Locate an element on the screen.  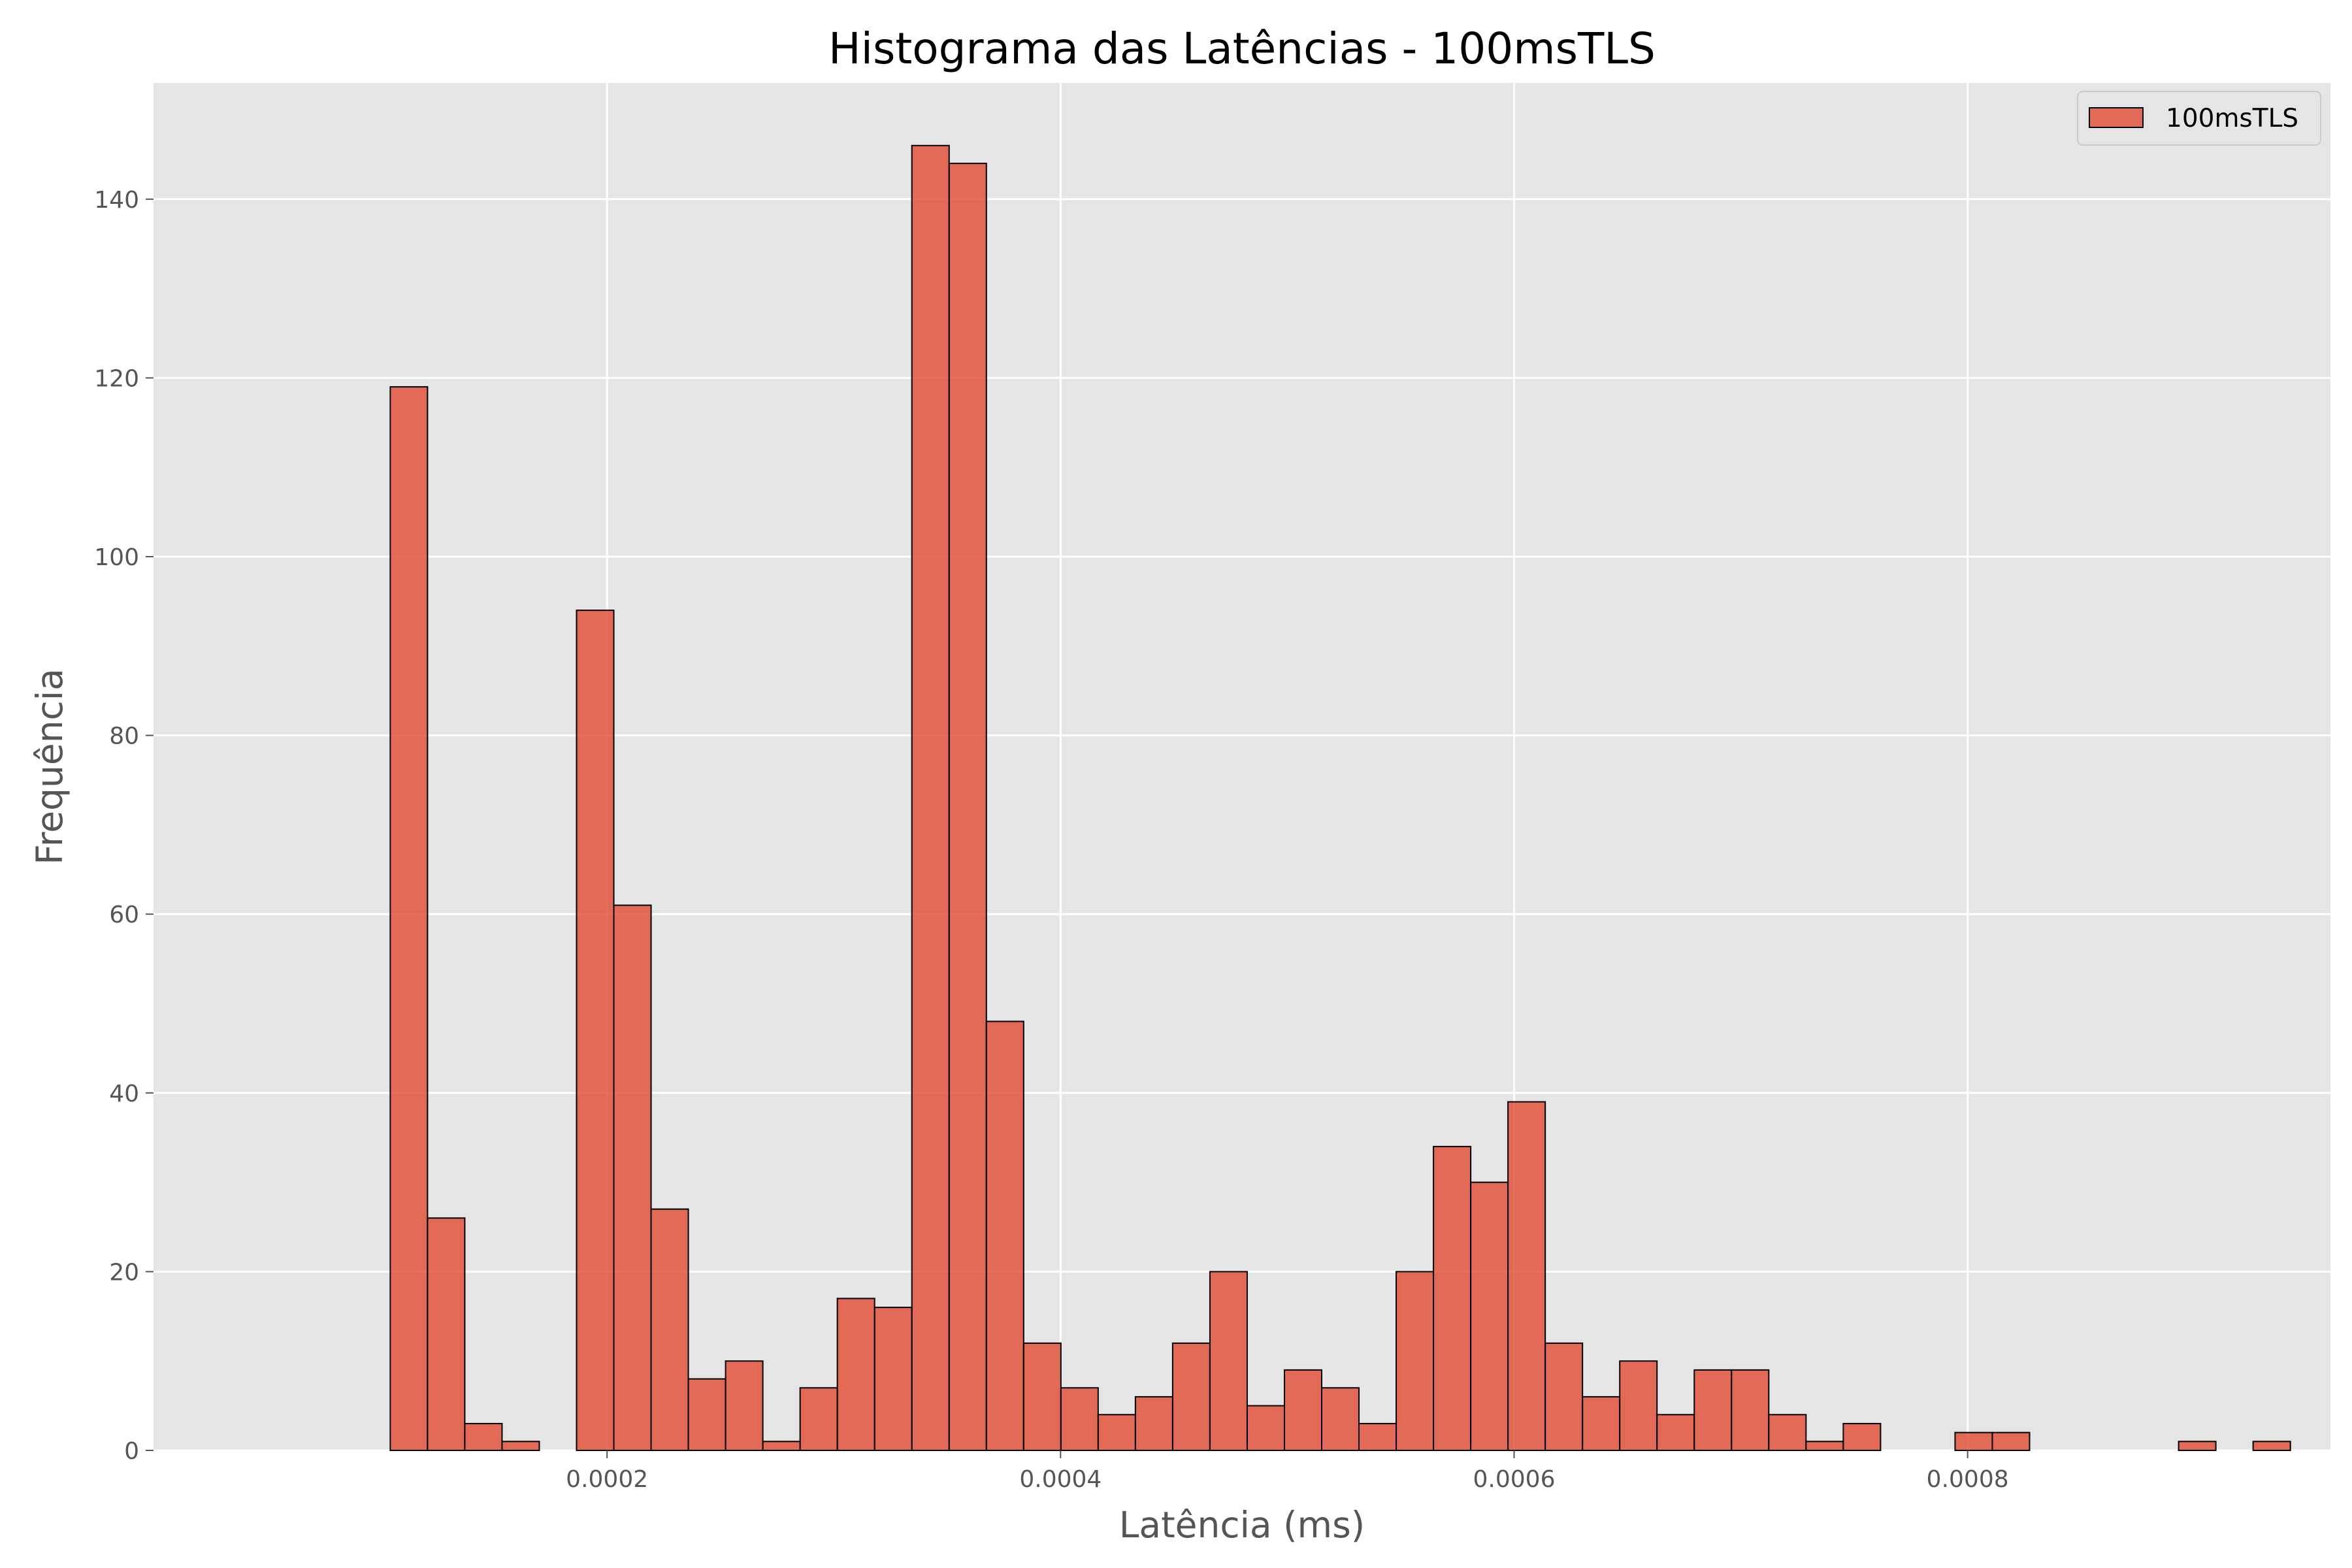
y-axis-ticks: 0 20 40 60 80 100 120 140 is located at coordinates (124, 826).